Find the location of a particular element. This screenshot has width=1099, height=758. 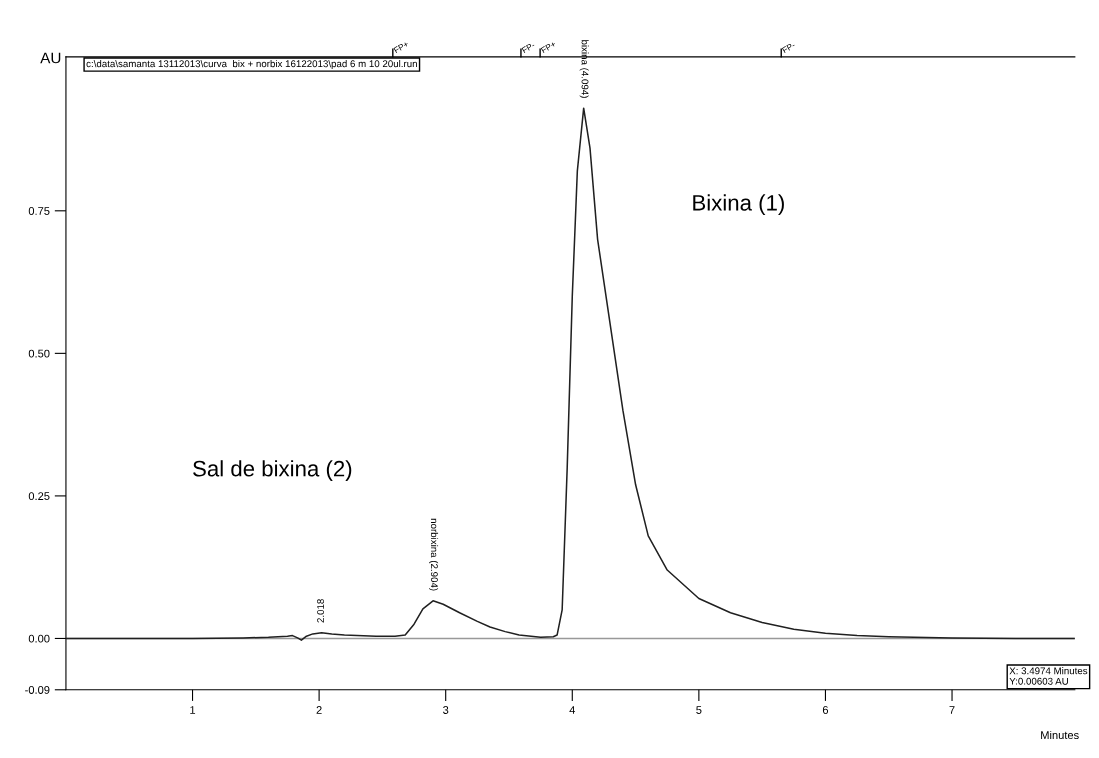

y-axis-title: AU is located at coordinates (50, 58).